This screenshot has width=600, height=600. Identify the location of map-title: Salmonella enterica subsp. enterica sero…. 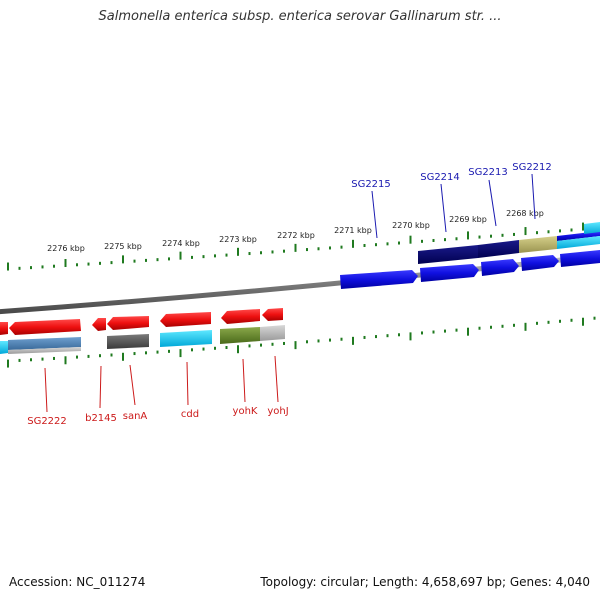
(300, 16).